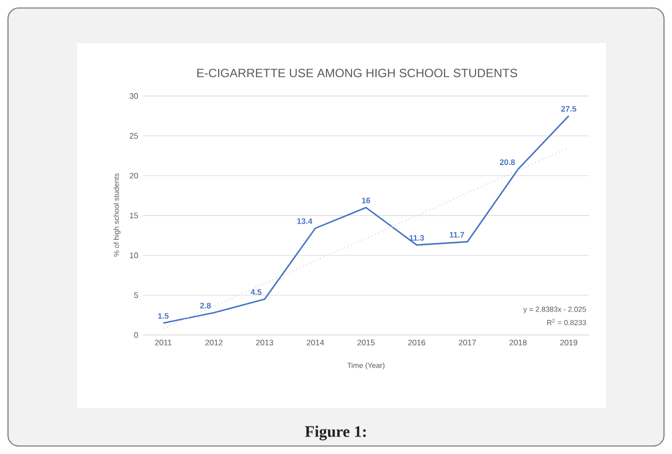 The image size is (672, 454). Describe the element at coordinates (205, 305) in the screenshot. I see `data-label: 2.8` at that location.